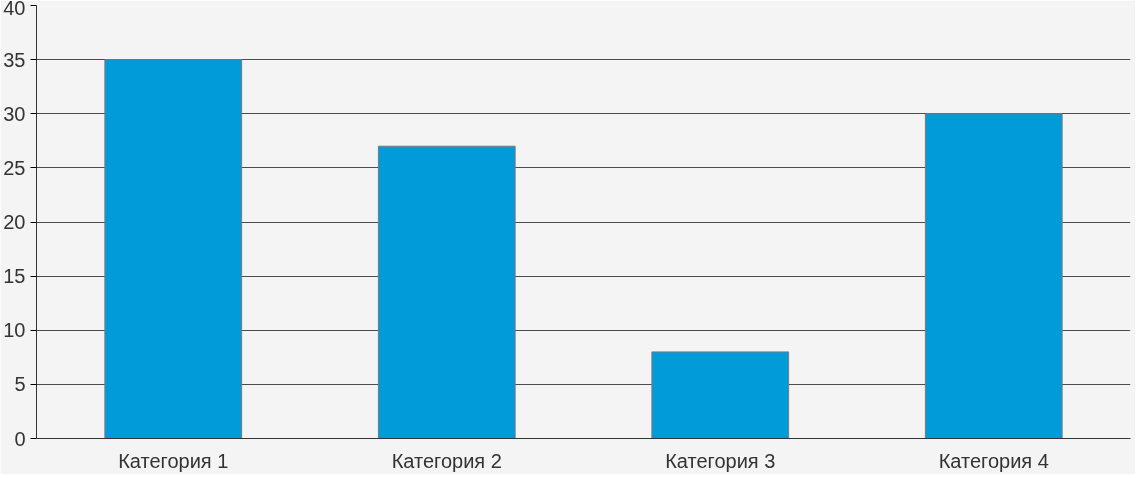 This screenshot has width=1139, height=478. I want to click on y-tick-label: 15, so click(14, 276).